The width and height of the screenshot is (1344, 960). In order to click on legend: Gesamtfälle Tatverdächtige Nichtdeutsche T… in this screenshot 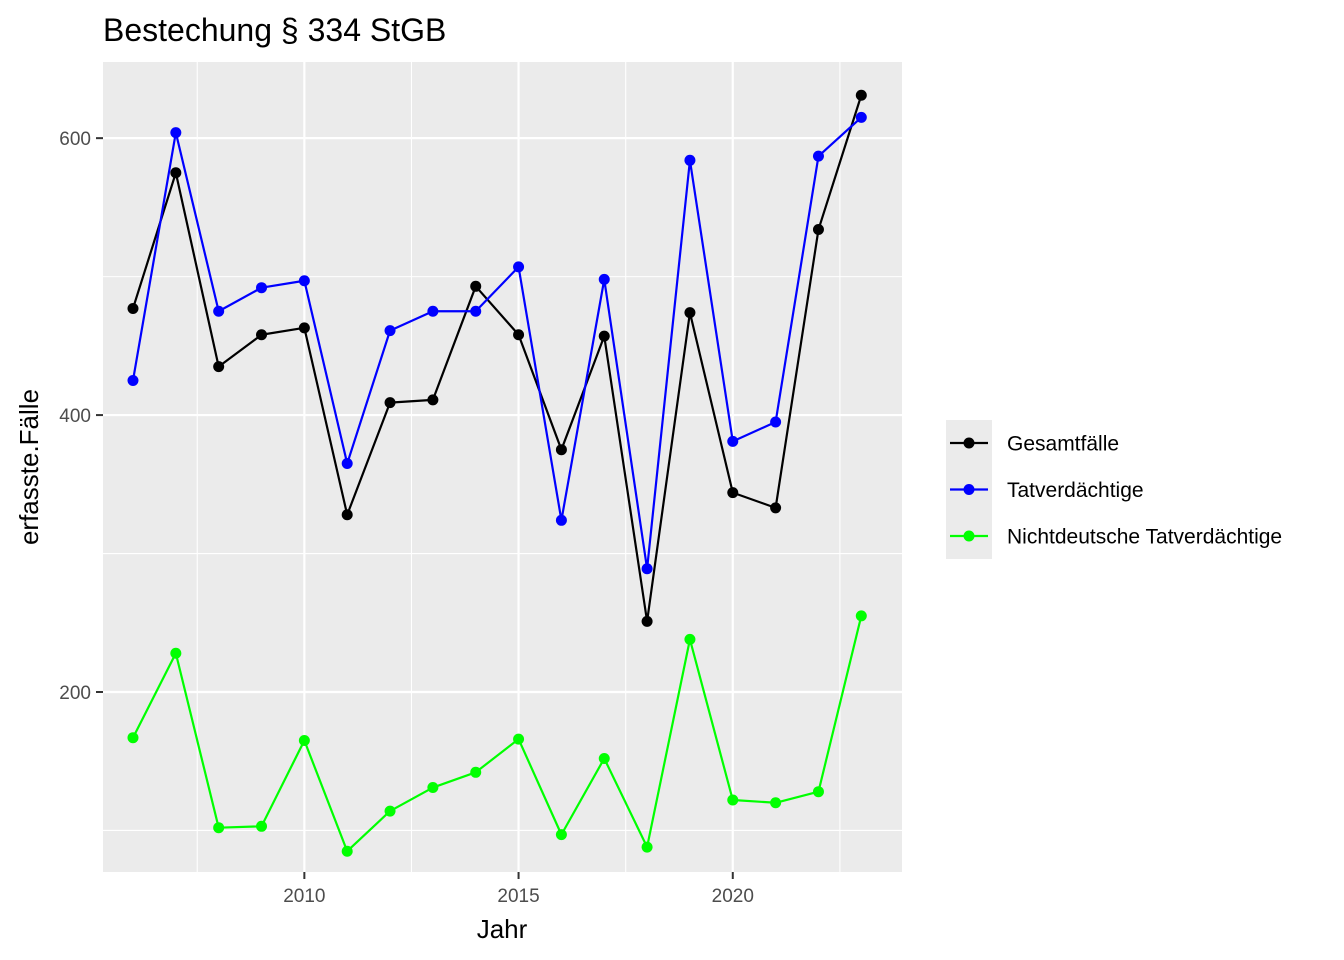, I will do `click(1114, 489)`.